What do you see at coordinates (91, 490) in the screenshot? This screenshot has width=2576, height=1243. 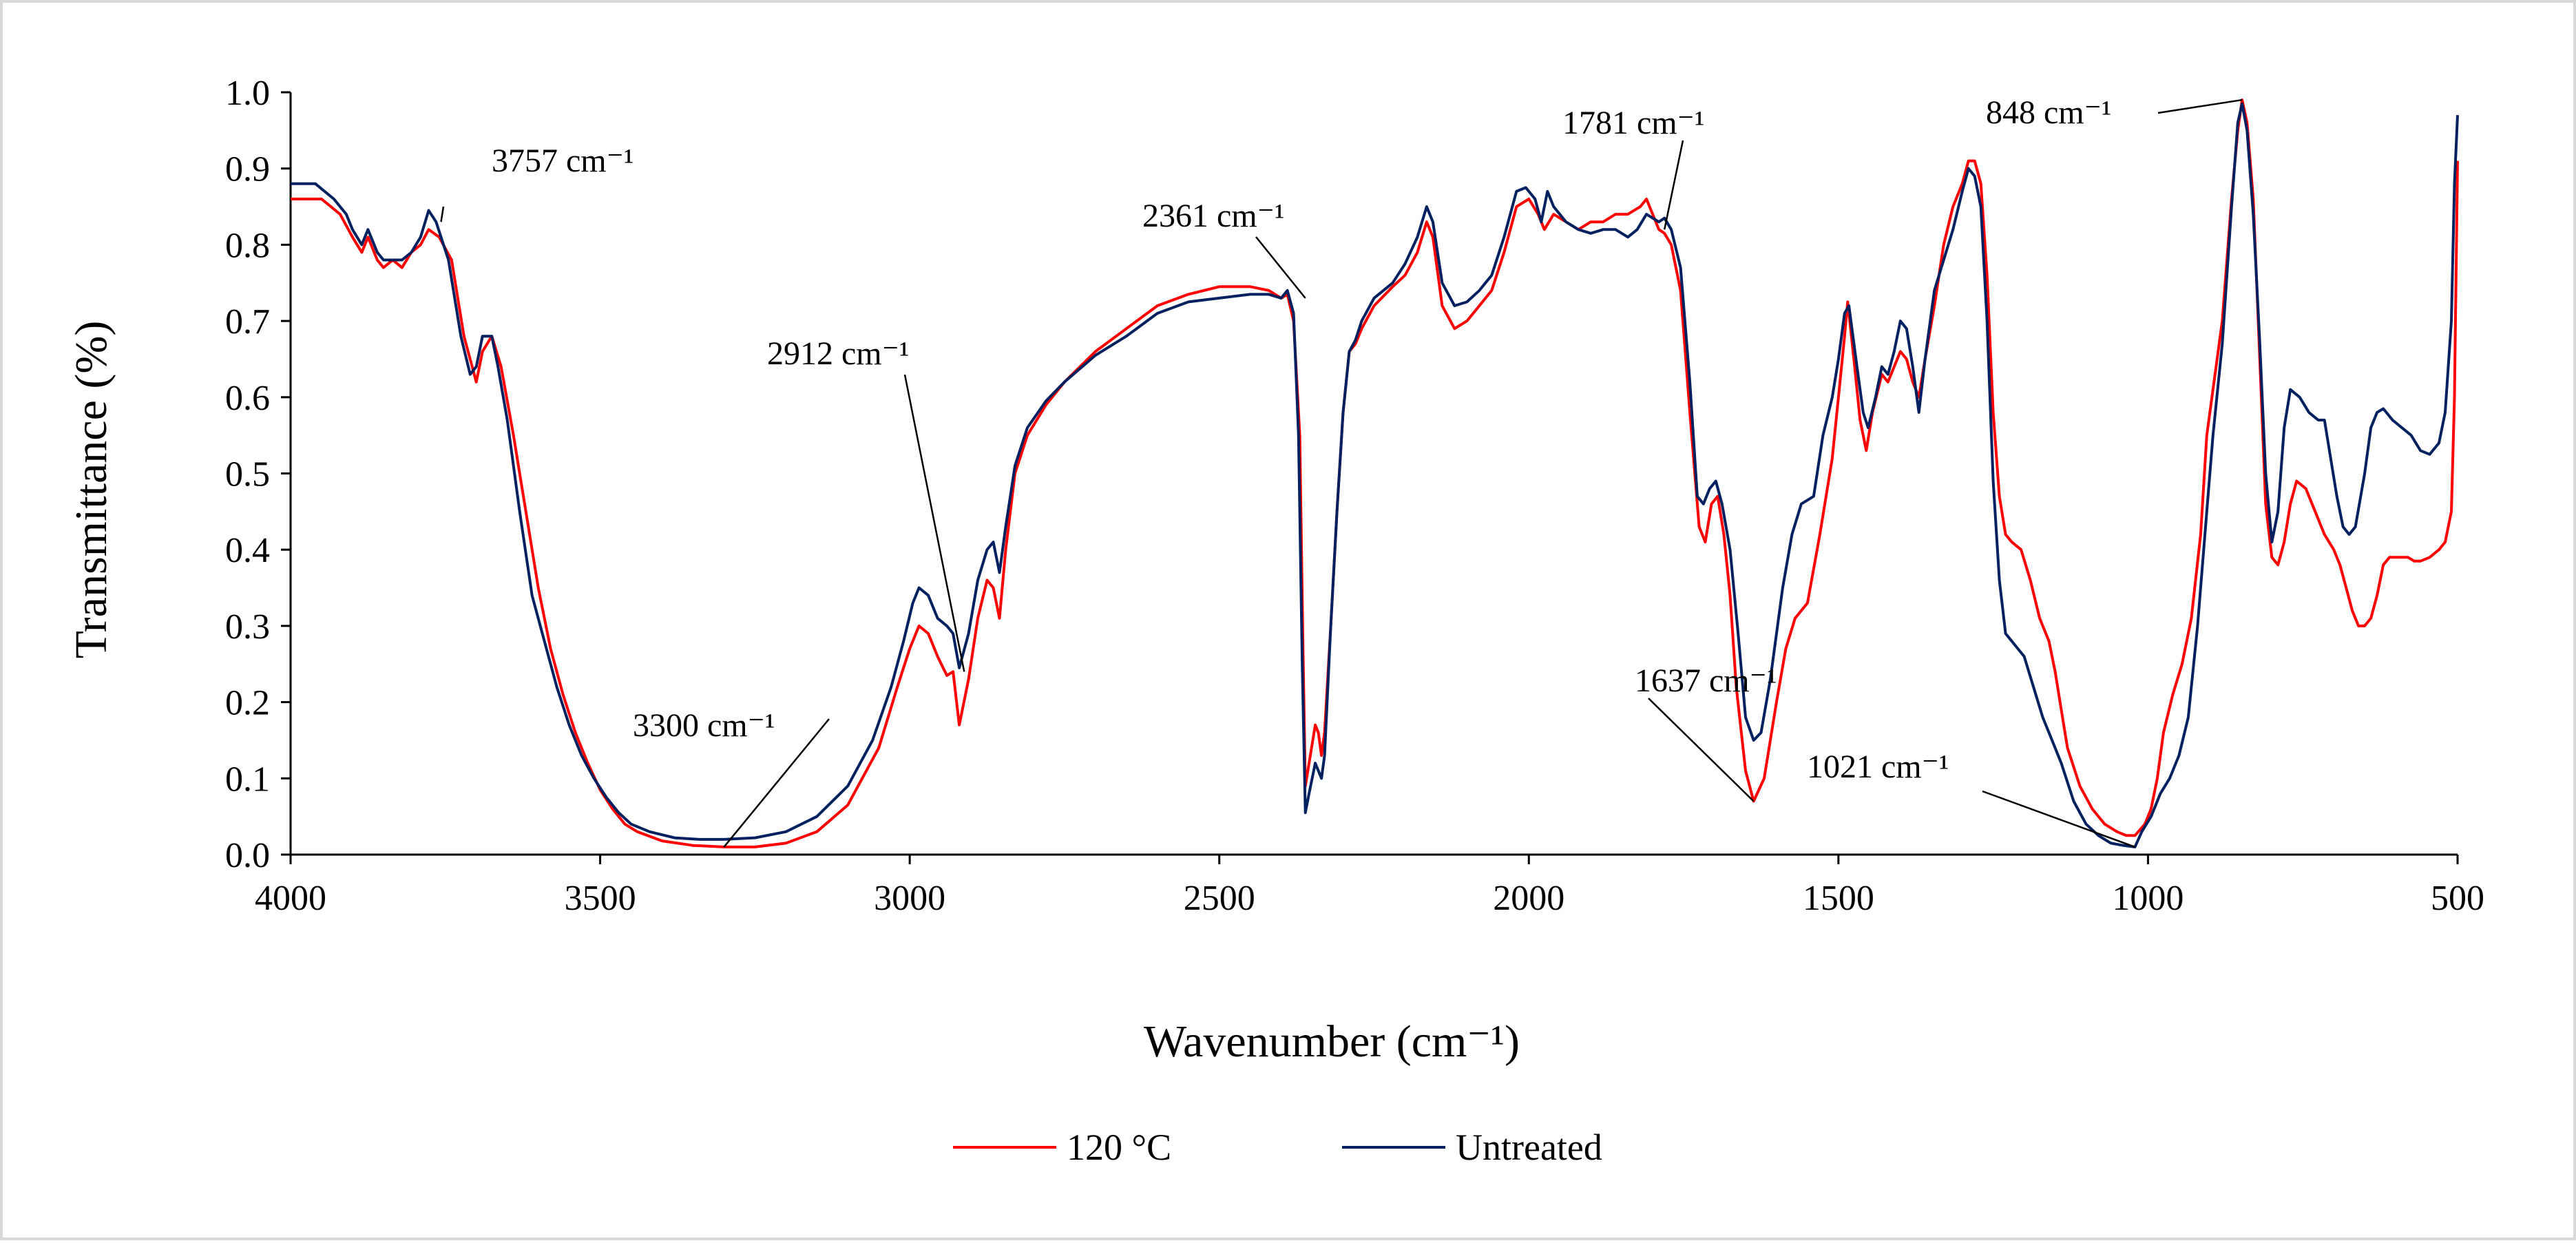 I see `y-axis-title: Transmittance (%)` at bounding box center [91, 490].